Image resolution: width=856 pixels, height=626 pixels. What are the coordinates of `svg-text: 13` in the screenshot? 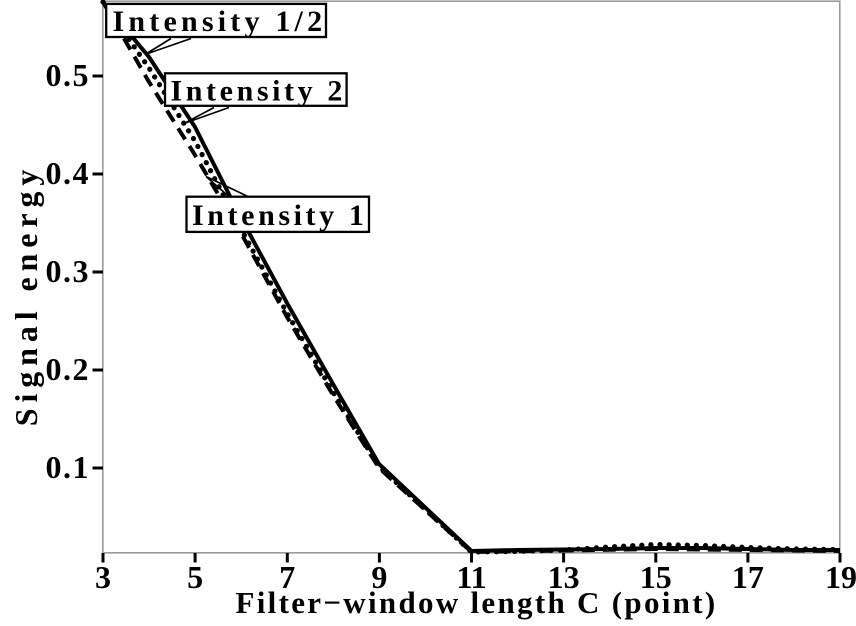 It's located at (564, 577).